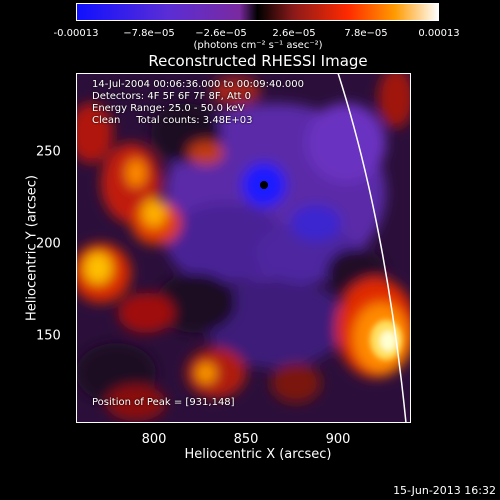 This screenshot has height=500, width=500. Describe the element at coordinates (163, 402) in the screenshot. I see `info-peak: Position of Peak = [931,148]` at that location.